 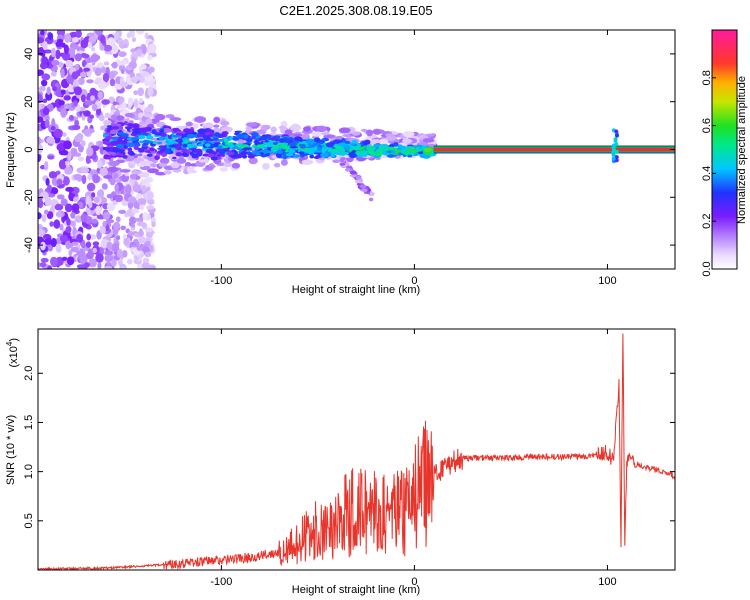 I want to click on tail-cell, so click(x=371, y=199).